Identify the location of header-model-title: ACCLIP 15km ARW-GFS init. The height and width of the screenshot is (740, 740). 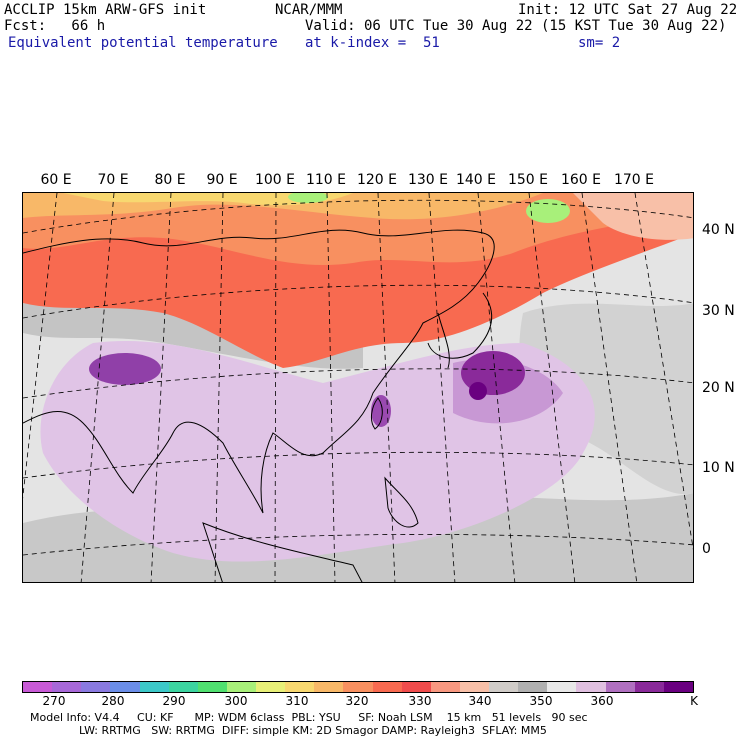
(105, 10).